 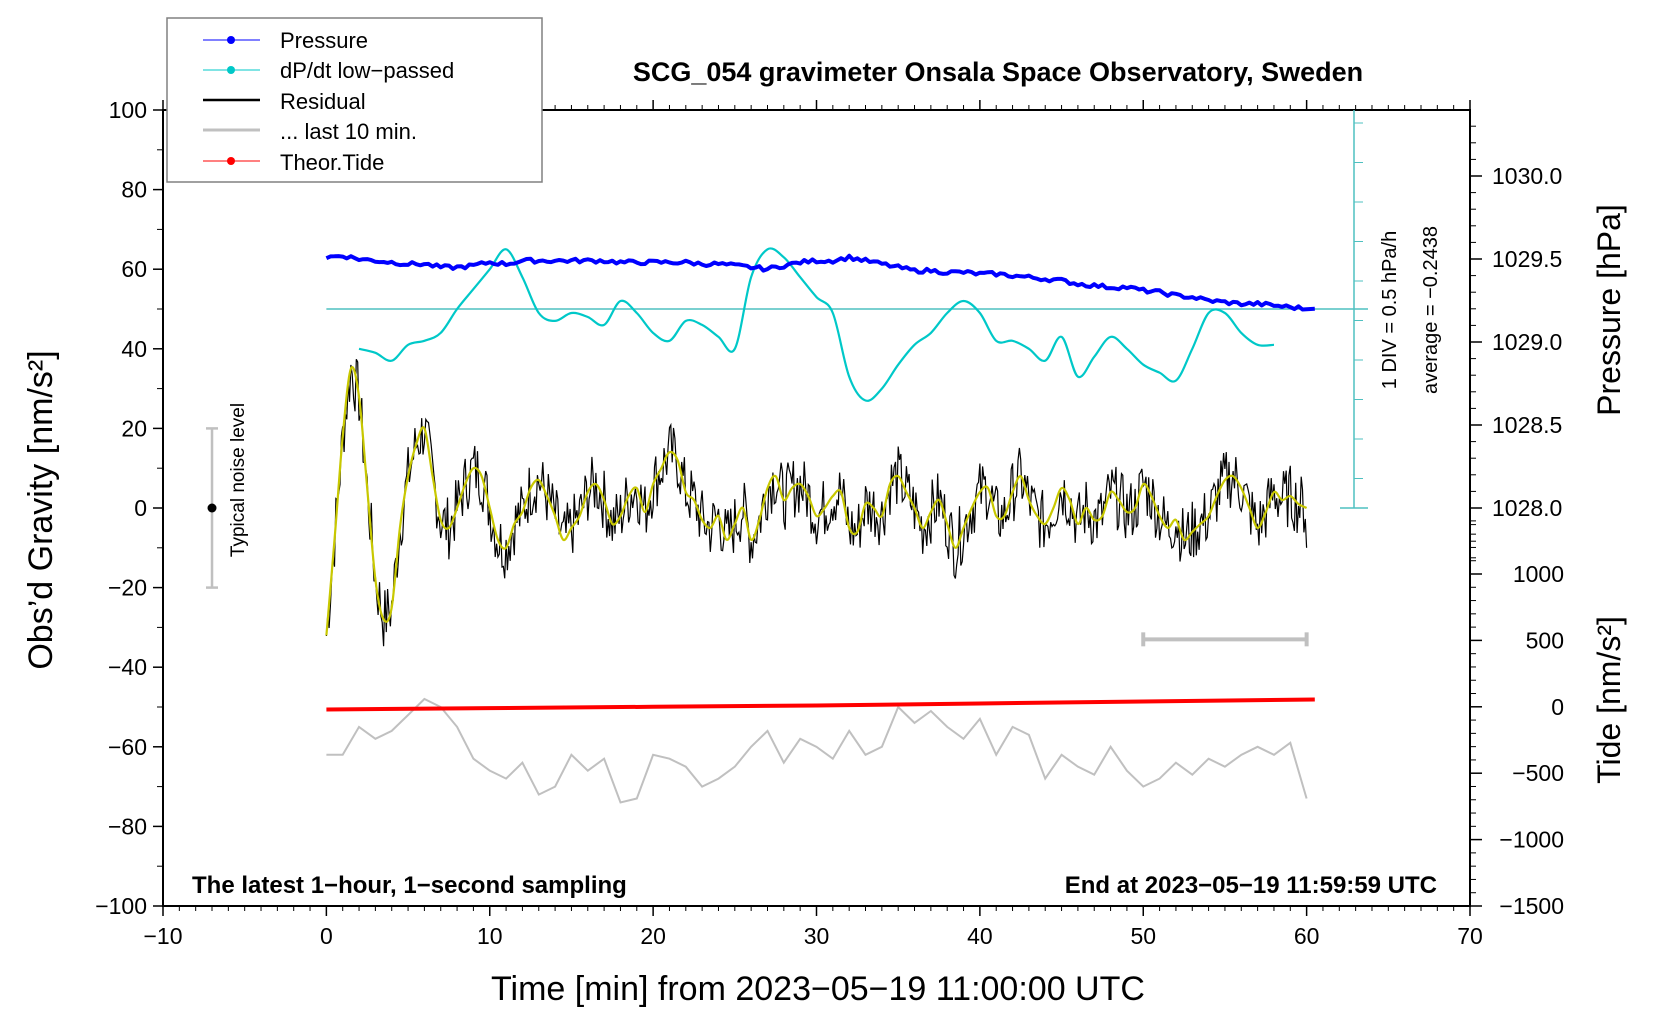 What do you see at coordinates (490, 936) in the screenshot?
I see `x-tick-label: 10` at bounding box center [490, 936].